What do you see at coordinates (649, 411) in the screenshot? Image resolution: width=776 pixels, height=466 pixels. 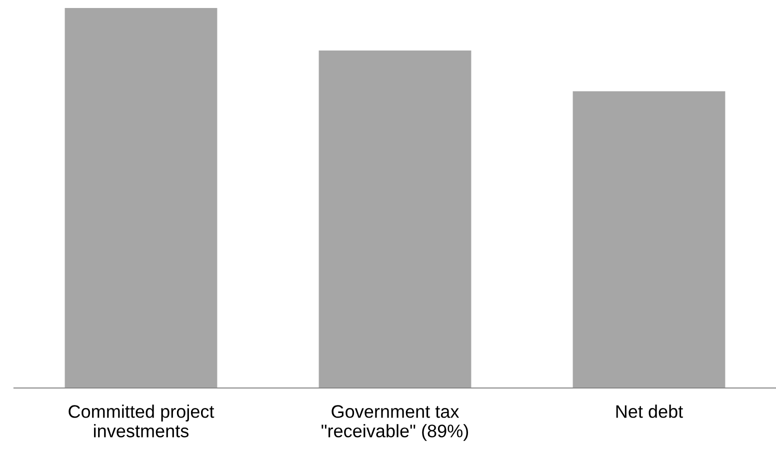 I see `x-tick-label: Net debt` at bounding box center [649, 411].